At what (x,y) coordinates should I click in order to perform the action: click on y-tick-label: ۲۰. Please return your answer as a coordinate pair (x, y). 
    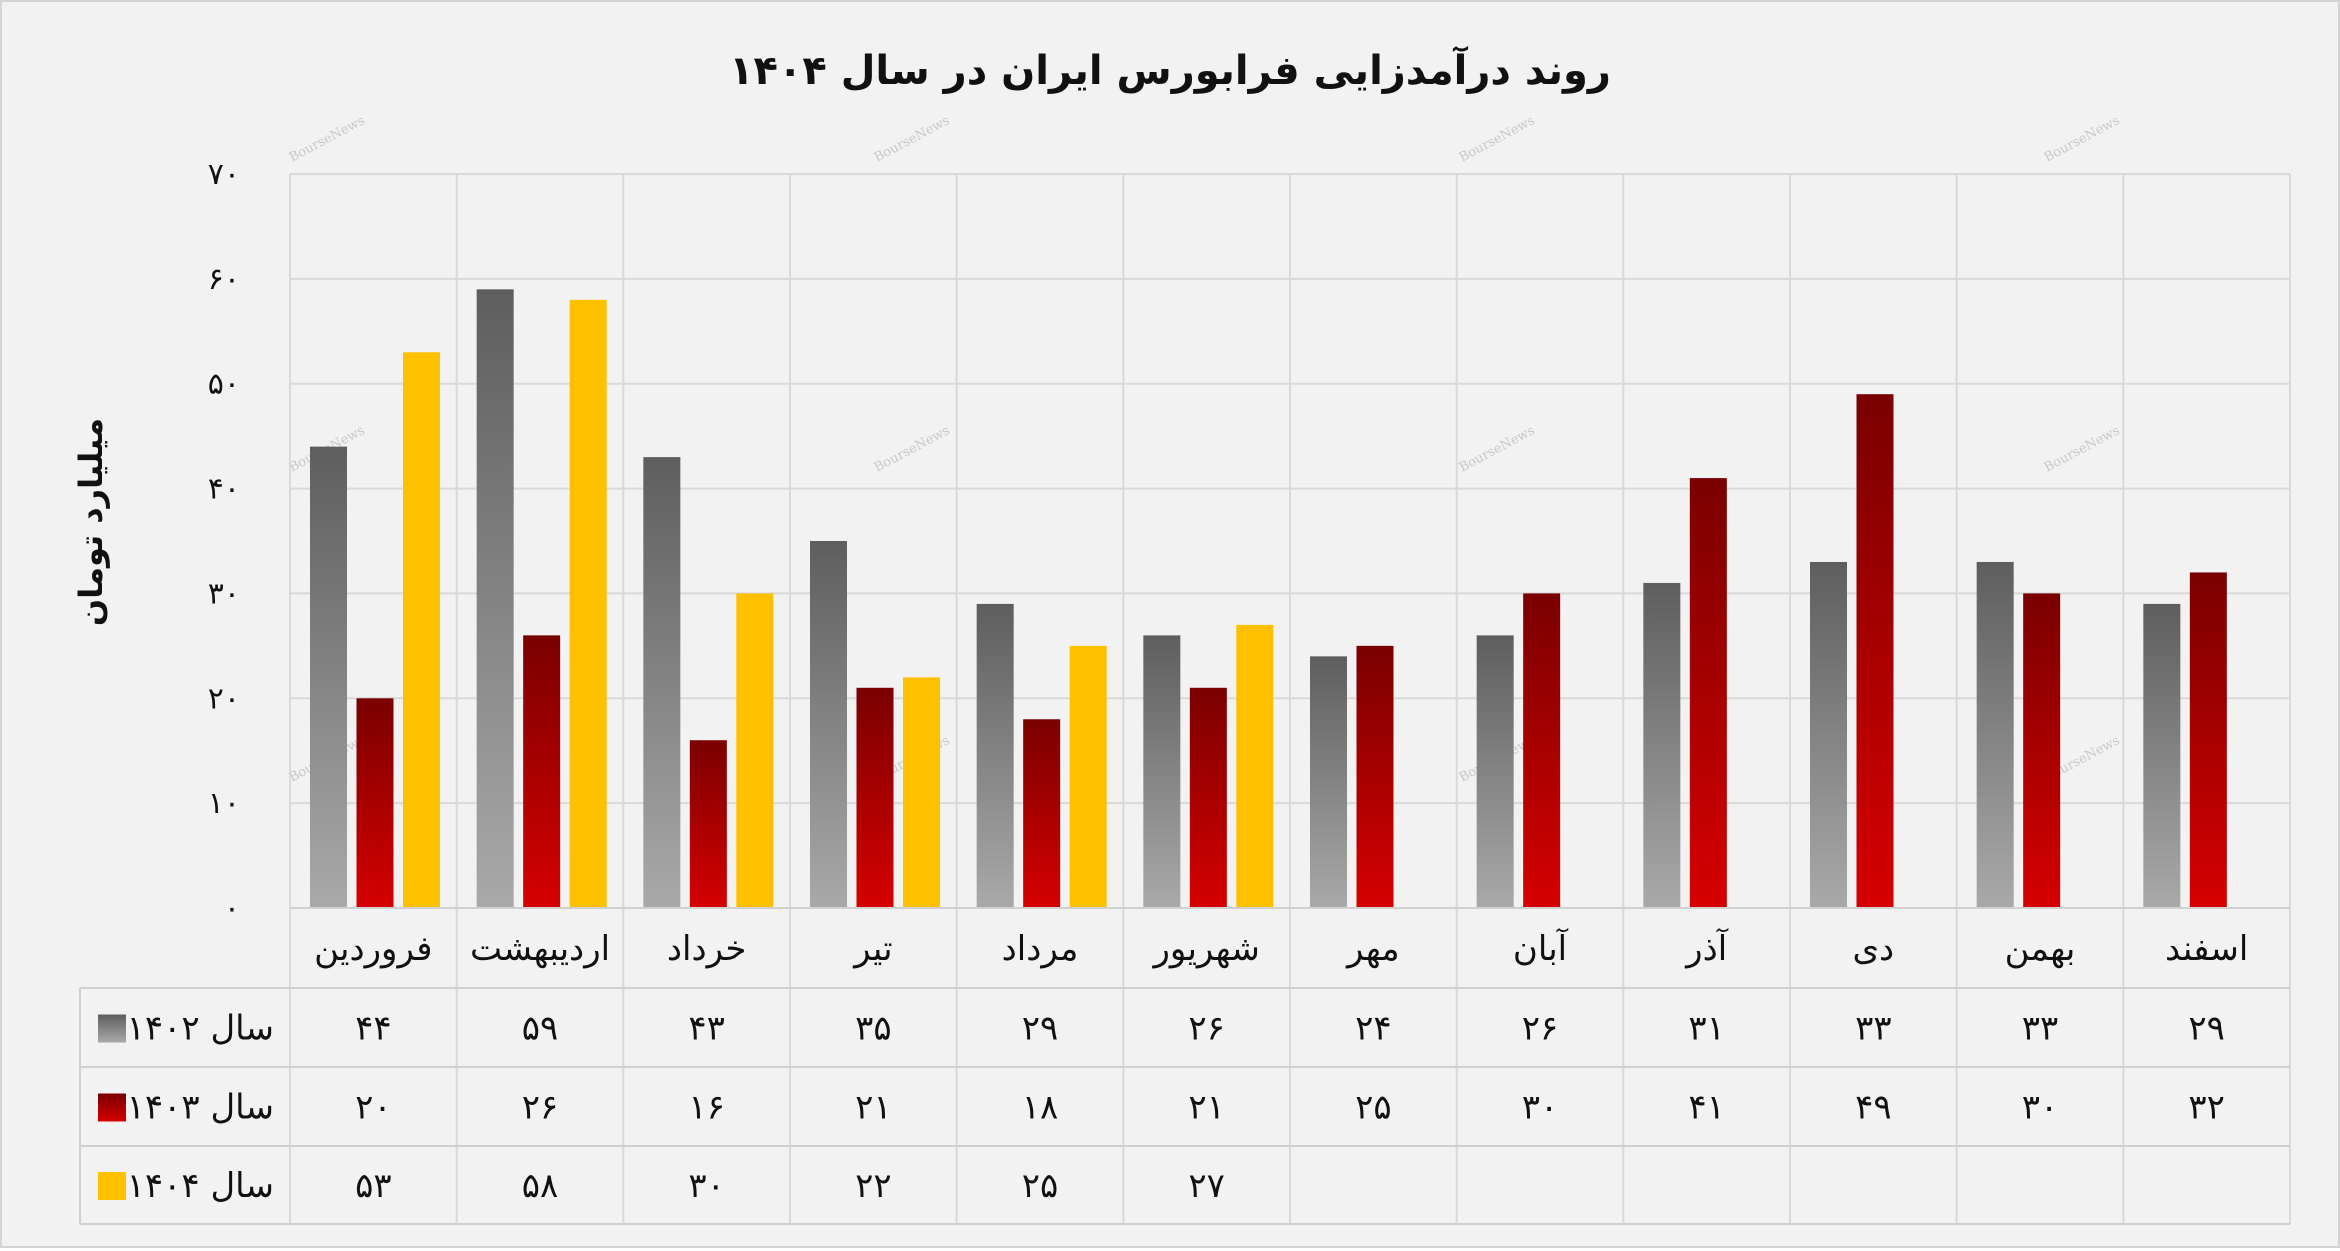
    Looking at the image, I should click on (224, 698).